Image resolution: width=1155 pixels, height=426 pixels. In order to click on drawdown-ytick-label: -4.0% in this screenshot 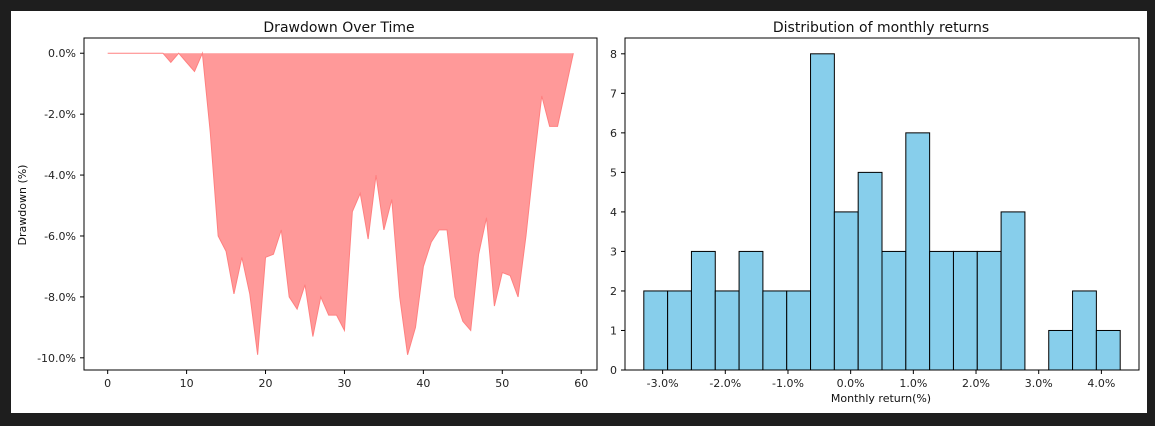, I will do `click(60, 175)`.